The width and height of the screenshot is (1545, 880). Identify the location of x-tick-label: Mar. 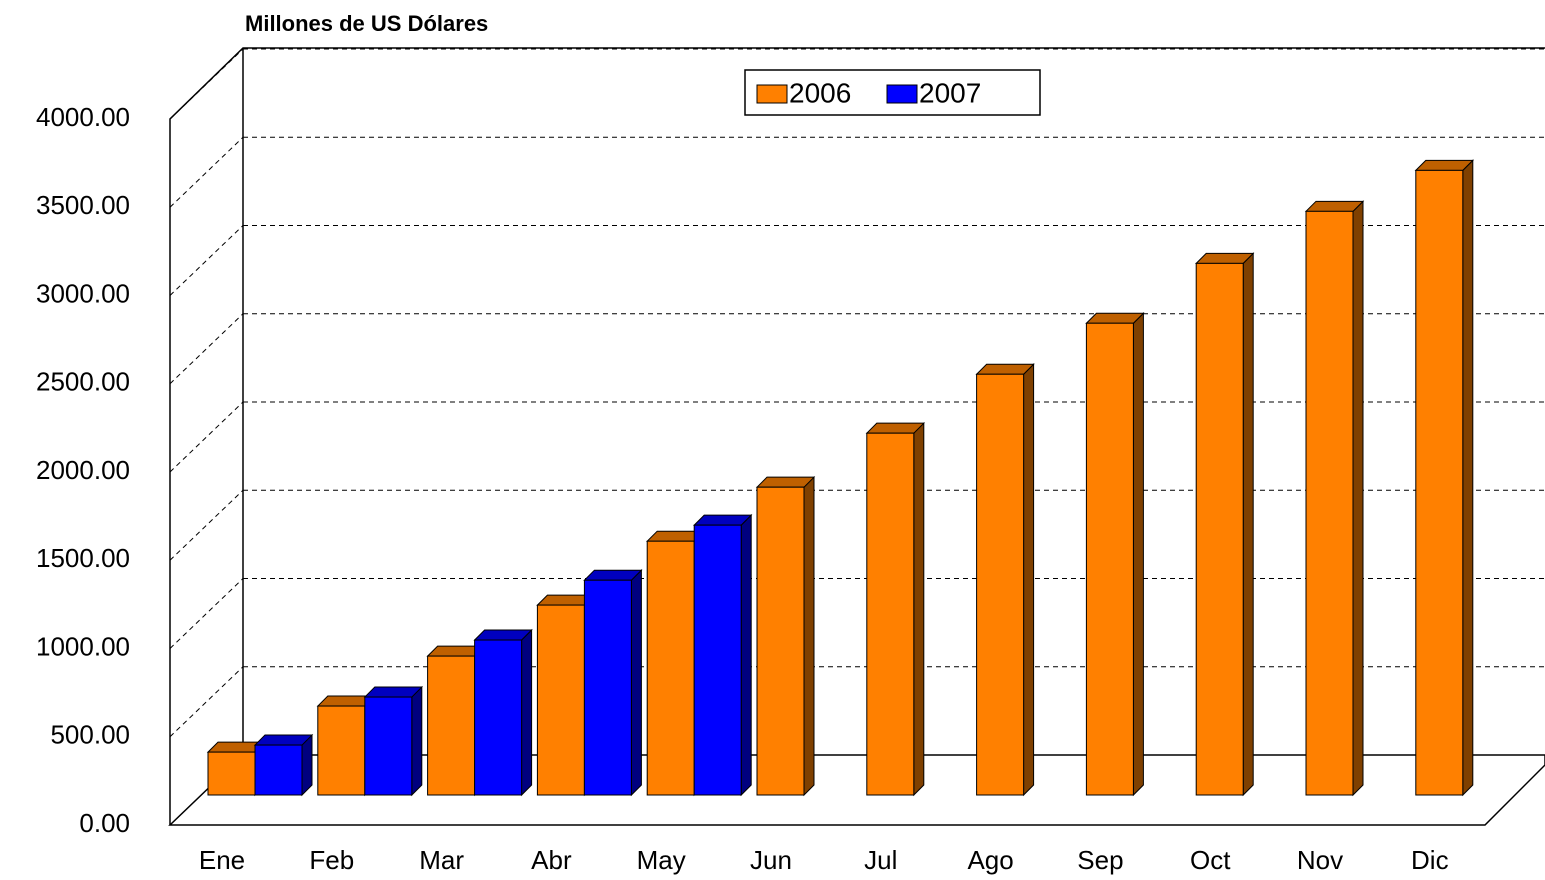
(441, 860).